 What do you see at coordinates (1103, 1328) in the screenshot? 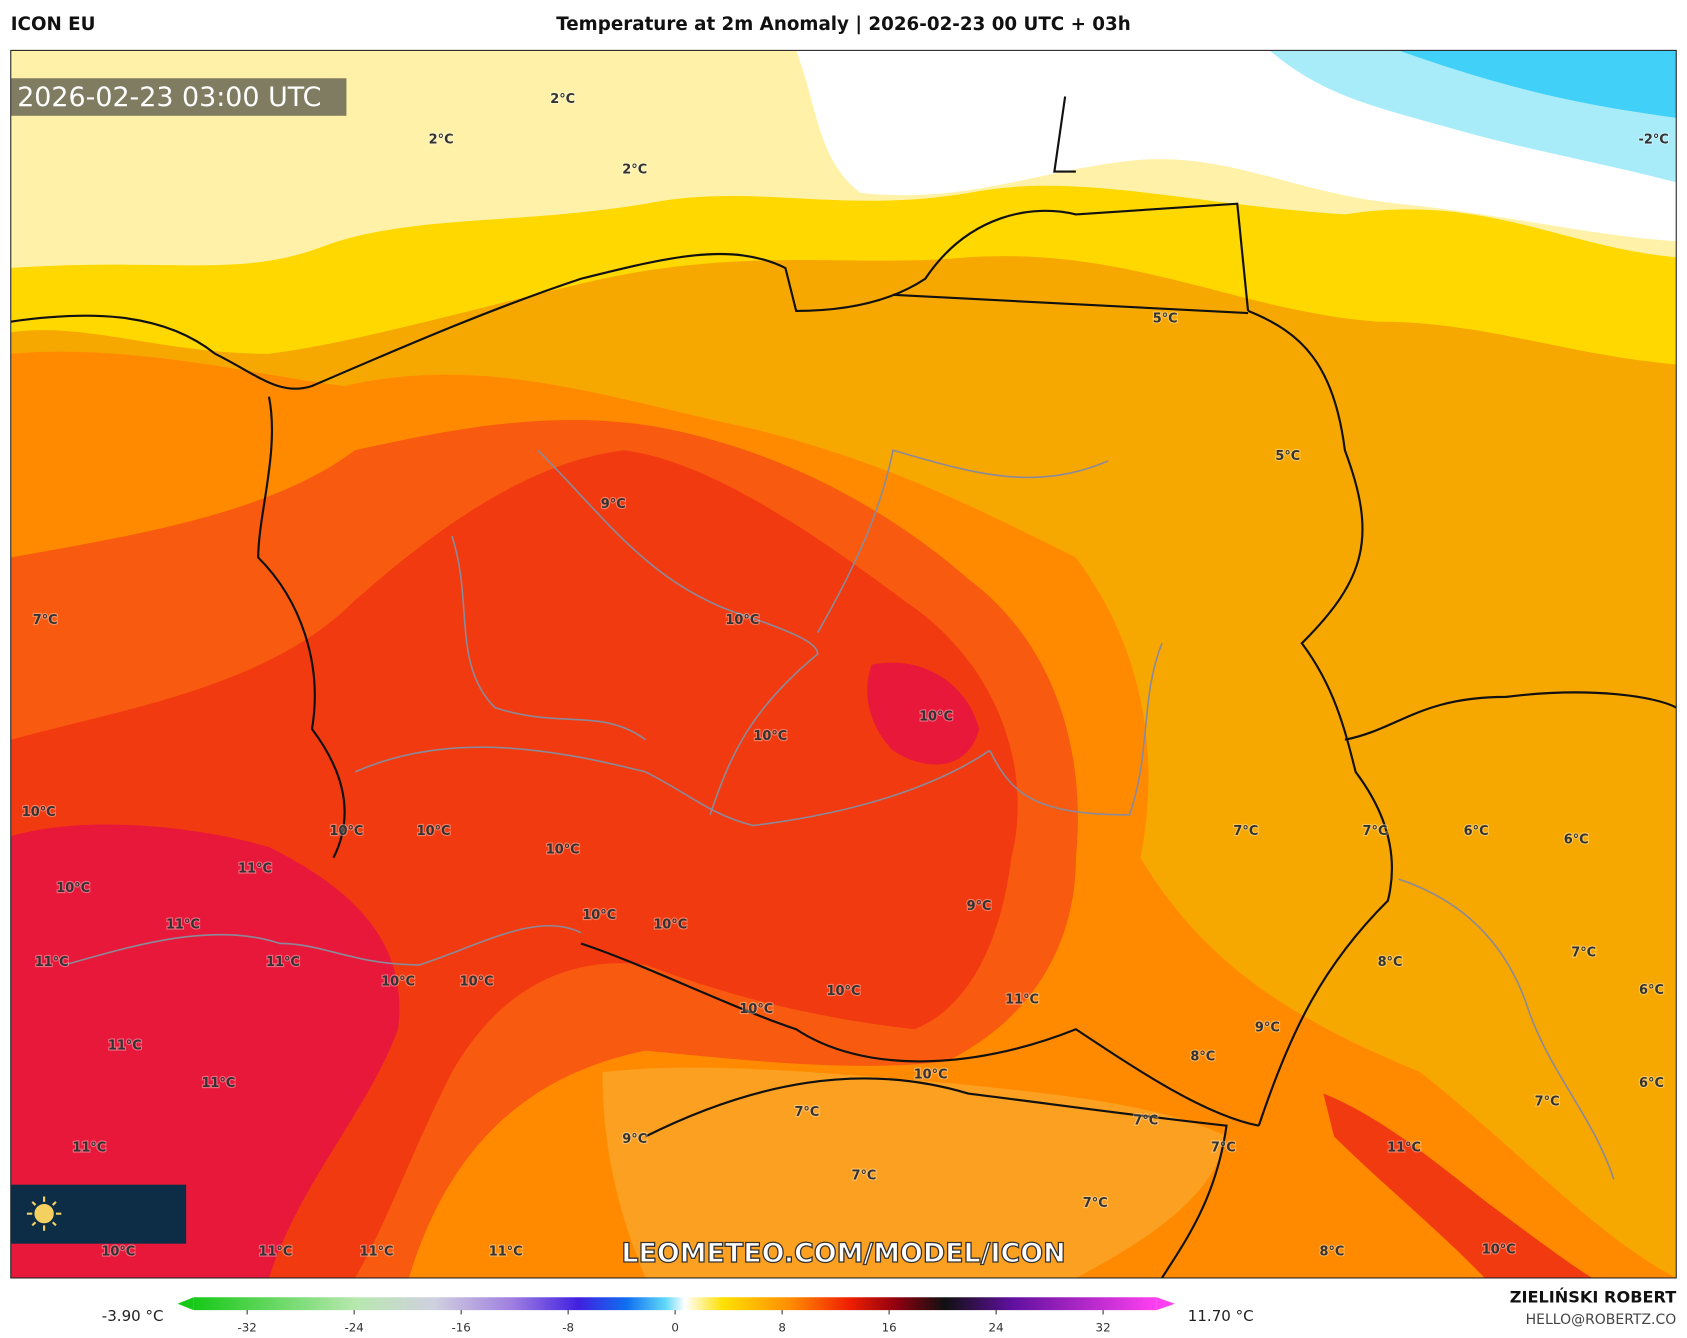
I see `colorbar-tick-label: 32` at bounding box center [1103, 1328].